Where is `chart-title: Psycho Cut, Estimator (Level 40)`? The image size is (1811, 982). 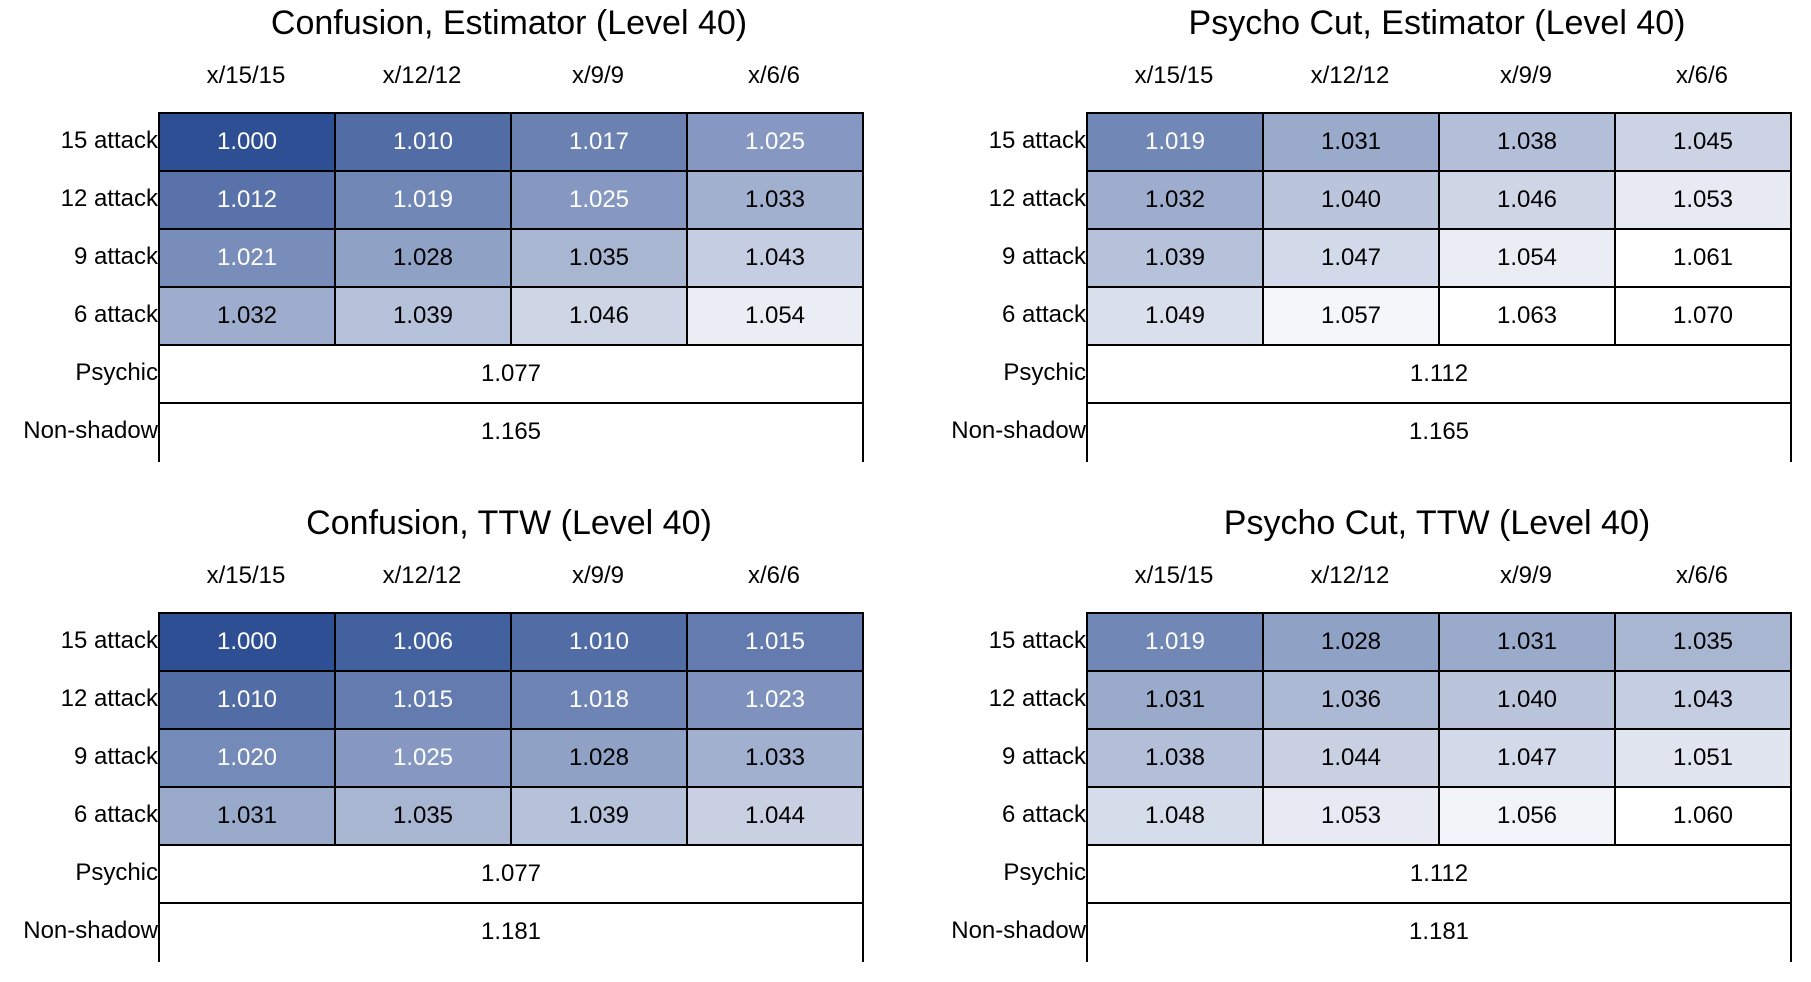
chart-title: Psycho Cut, Estimator (Level 40) is located at coordinates (1437, 23).